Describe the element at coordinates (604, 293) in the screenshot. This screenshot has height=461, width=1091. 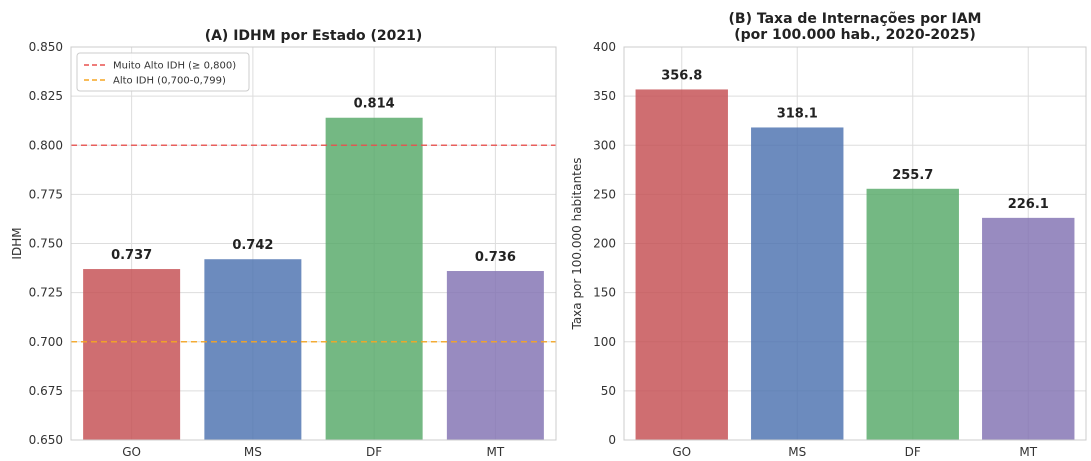
I see `y-tick-label: 150` at that location.